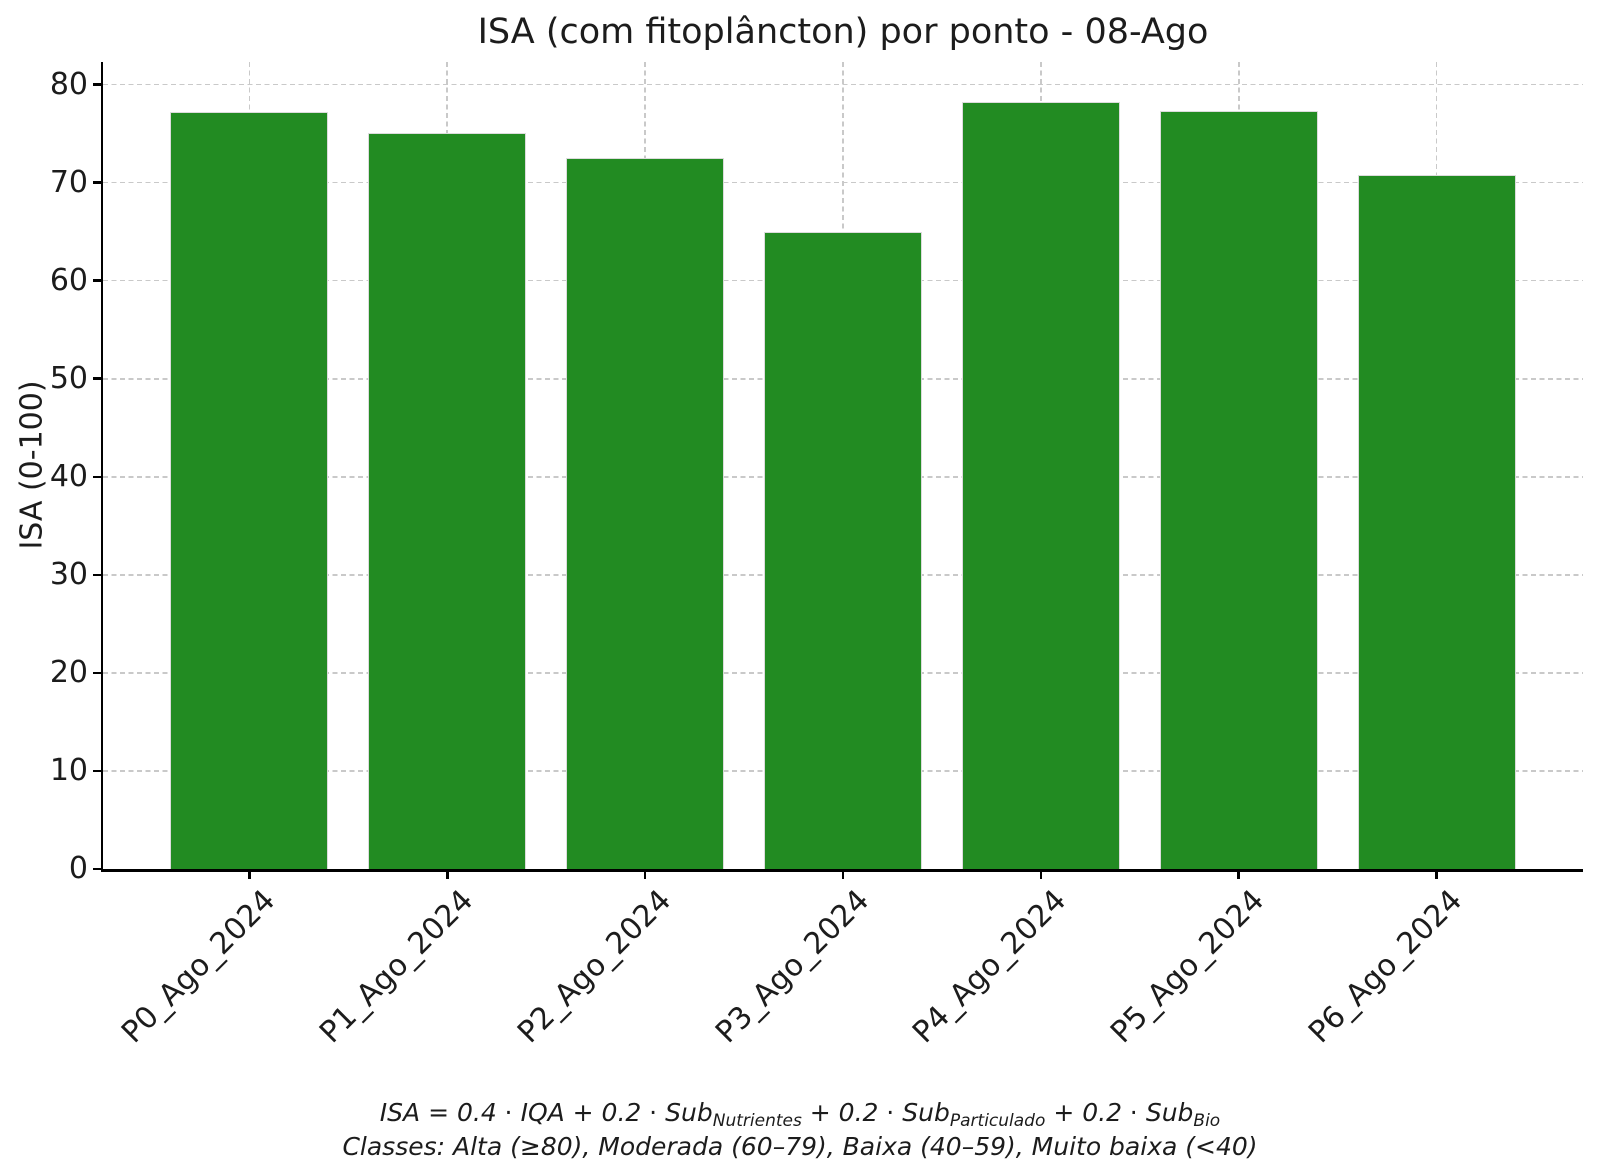  I want to click on x-tick-label: P4_Ago_2024, so click(990, 967).